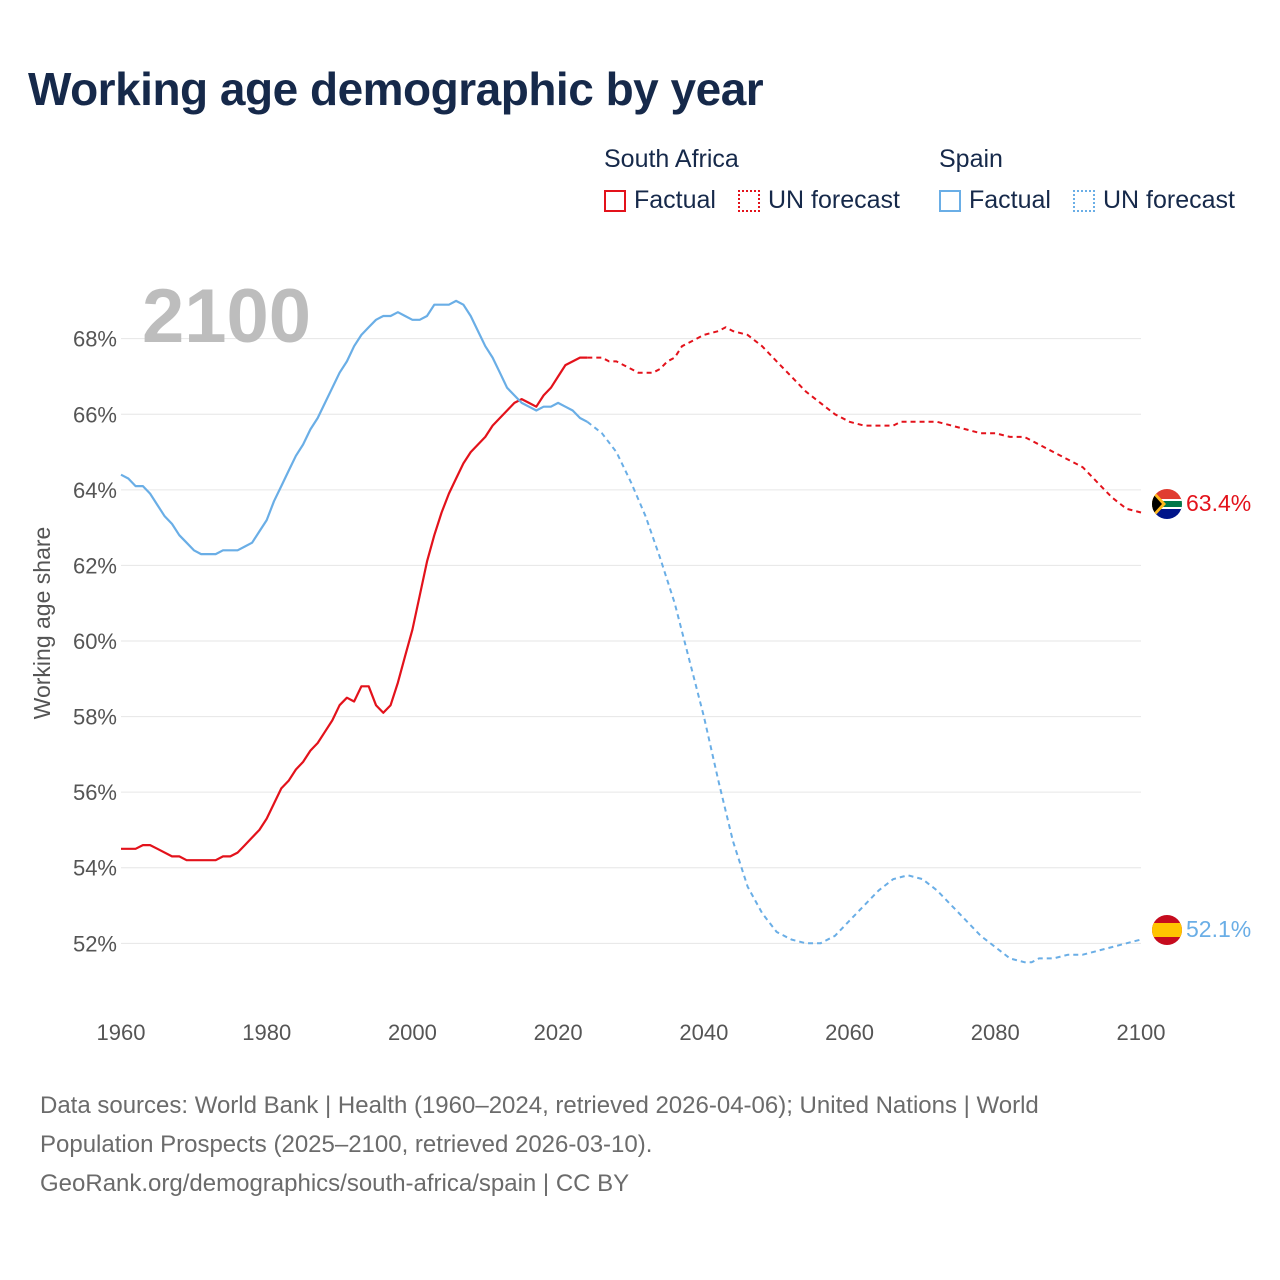 This screenshot has width=1280, height=1280. I want to click on legend-group-south-africa: South Africa, so click(671, 159).